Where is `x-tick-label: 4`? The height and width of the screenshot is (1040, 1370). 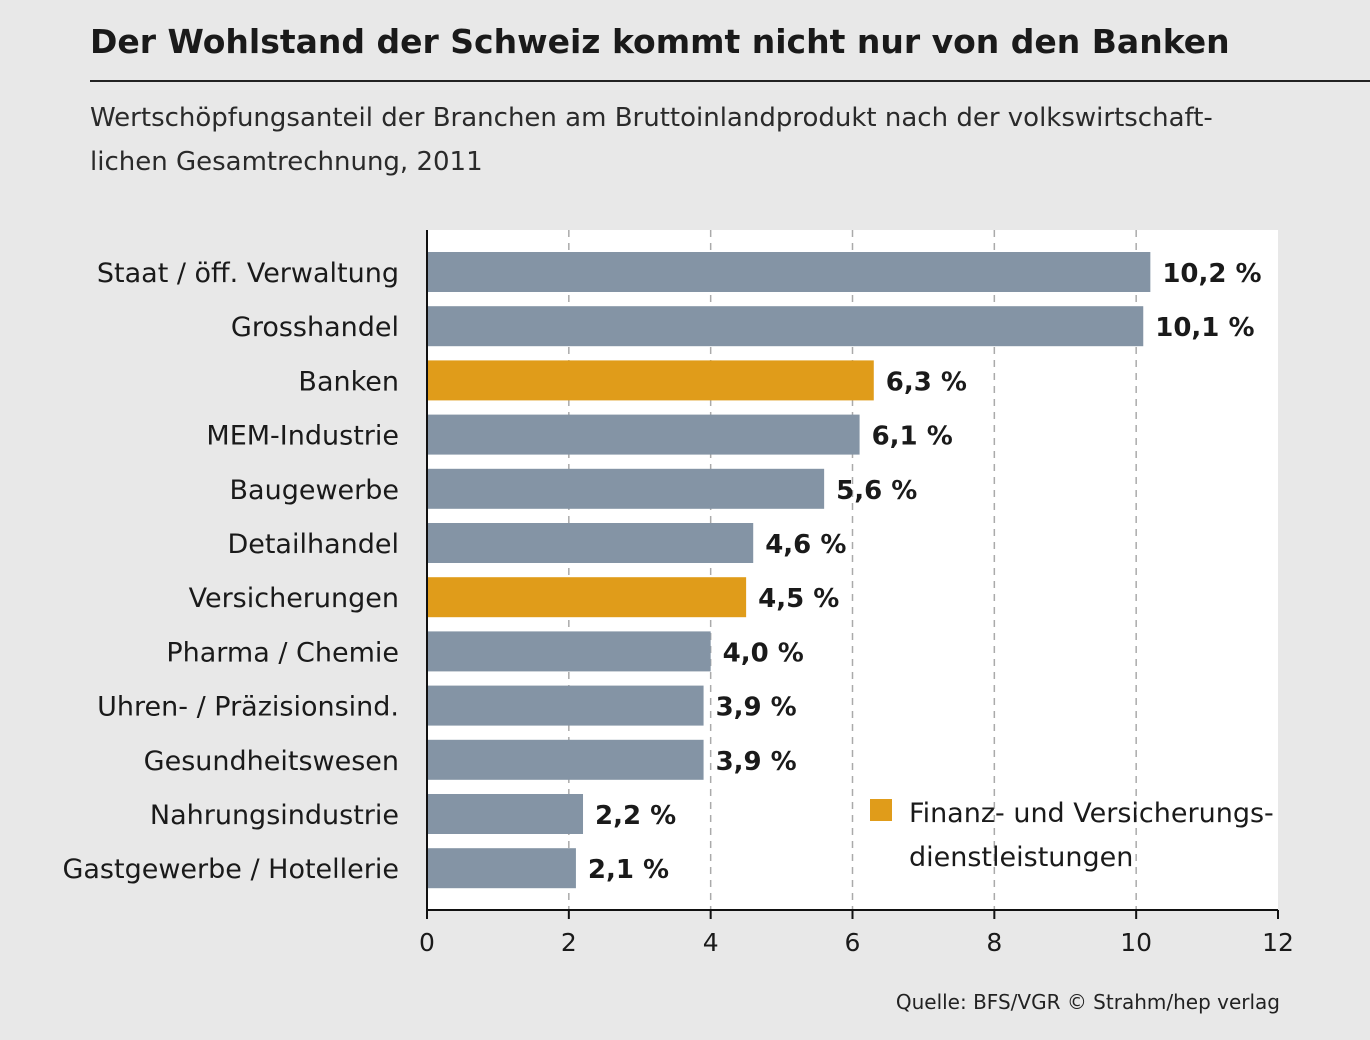 x-tick-label: 4 is located at coordinates (711, 942).